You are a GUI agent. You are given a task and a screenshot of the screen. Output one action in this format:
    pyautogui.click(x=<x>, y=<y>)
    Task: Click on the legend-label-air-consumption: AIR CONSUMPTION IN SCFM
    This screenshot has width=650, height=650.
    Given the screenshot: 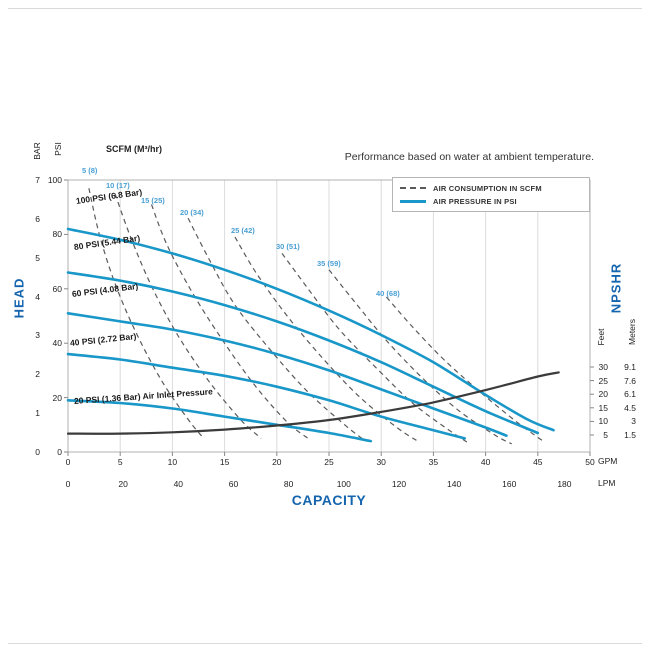 What is the action you would take?
    pyautogui.click(x=487, y=188)
    